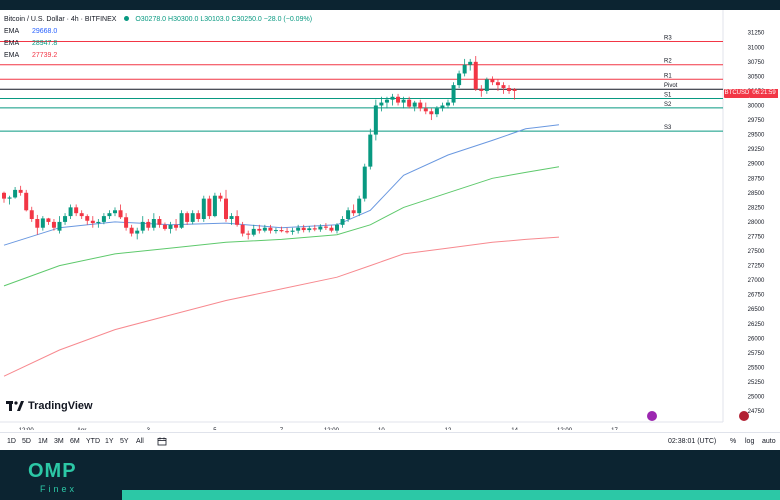  Describe the element at coordinates (756, 267) in the screenshot. I see `price-tick-label: 27250` at that location.